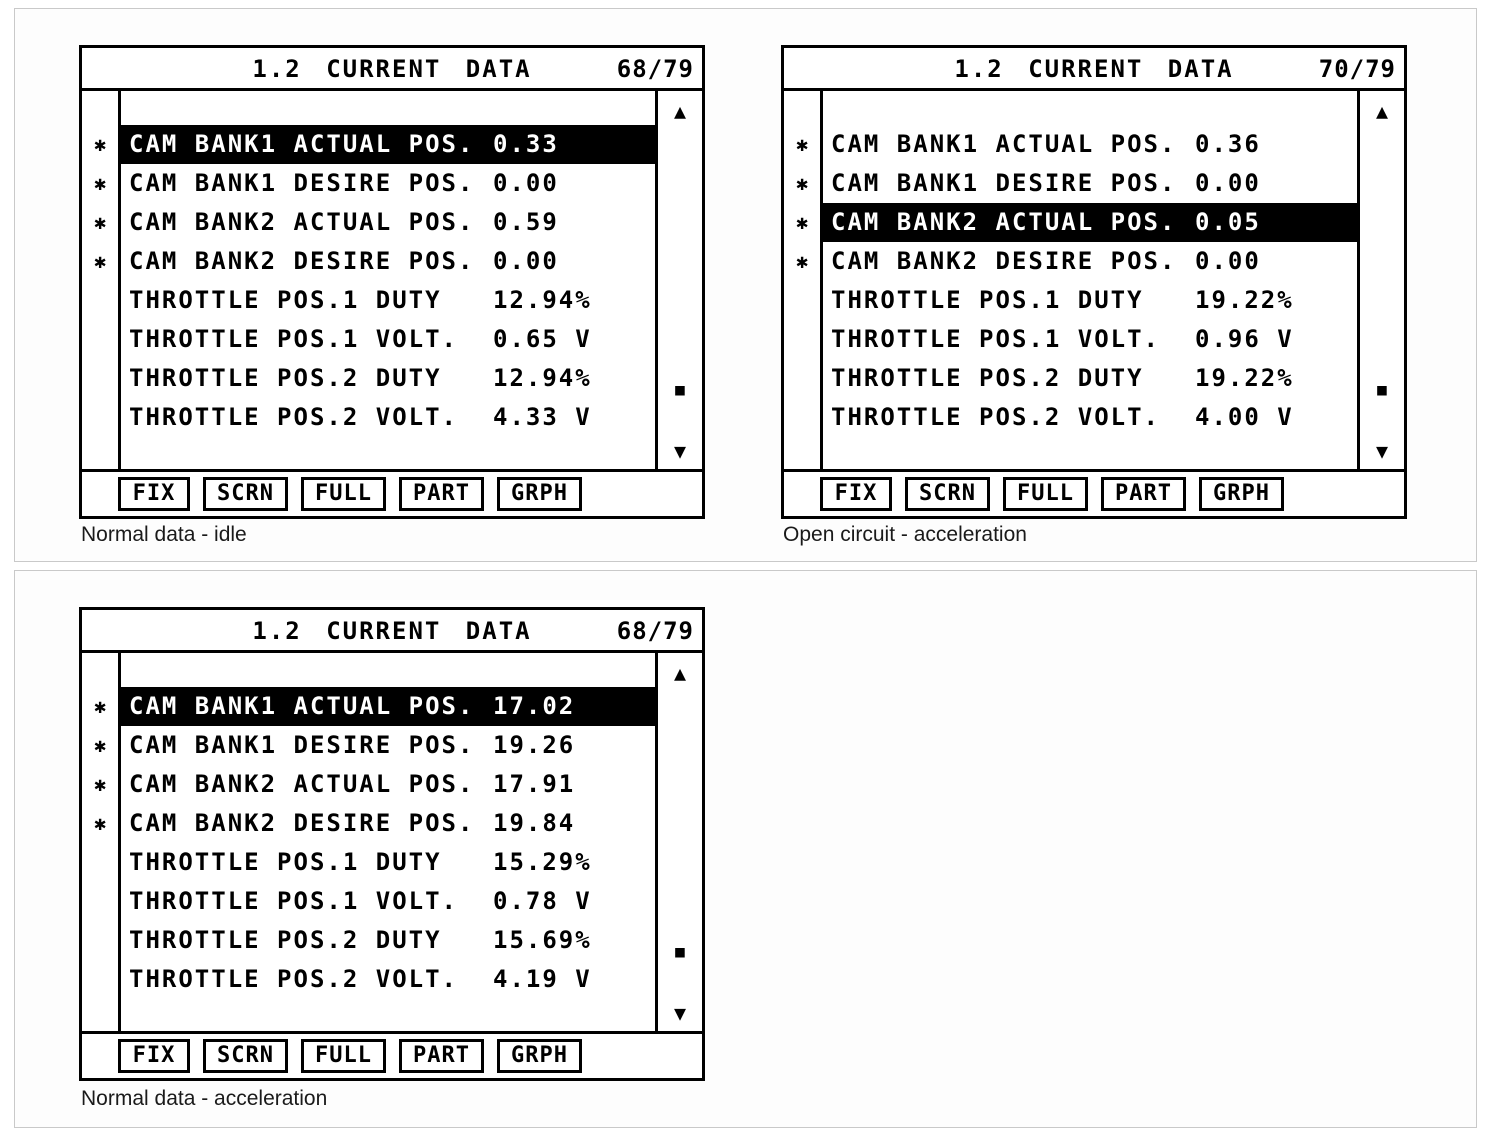  Describe the element at coordinates (526, 222) in the screenshot. I see `param-value: 0.59` at that location.